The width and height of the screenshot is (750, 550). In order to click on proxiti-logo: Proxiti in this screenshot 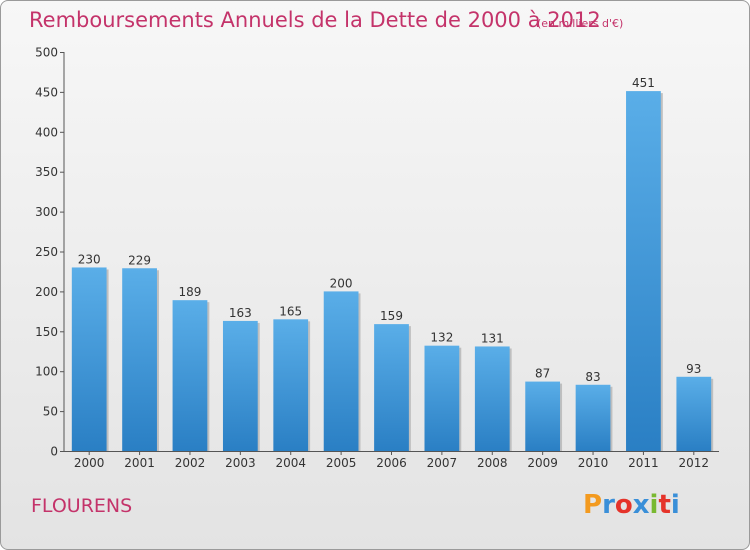, I will do `click(631, 505)`.